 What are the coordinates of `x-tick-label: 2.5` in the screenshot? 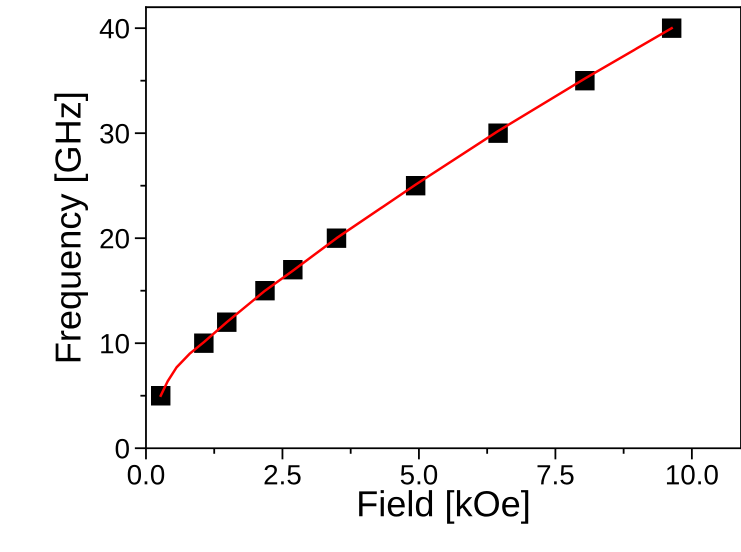 It's located at (282, 474).